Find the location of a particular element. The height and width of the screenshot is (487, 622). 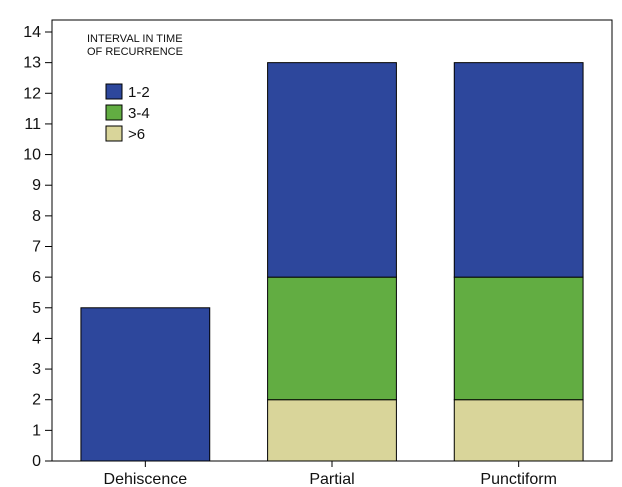

x-tick-label: Dehiscence is located at coordinates (146, 479).